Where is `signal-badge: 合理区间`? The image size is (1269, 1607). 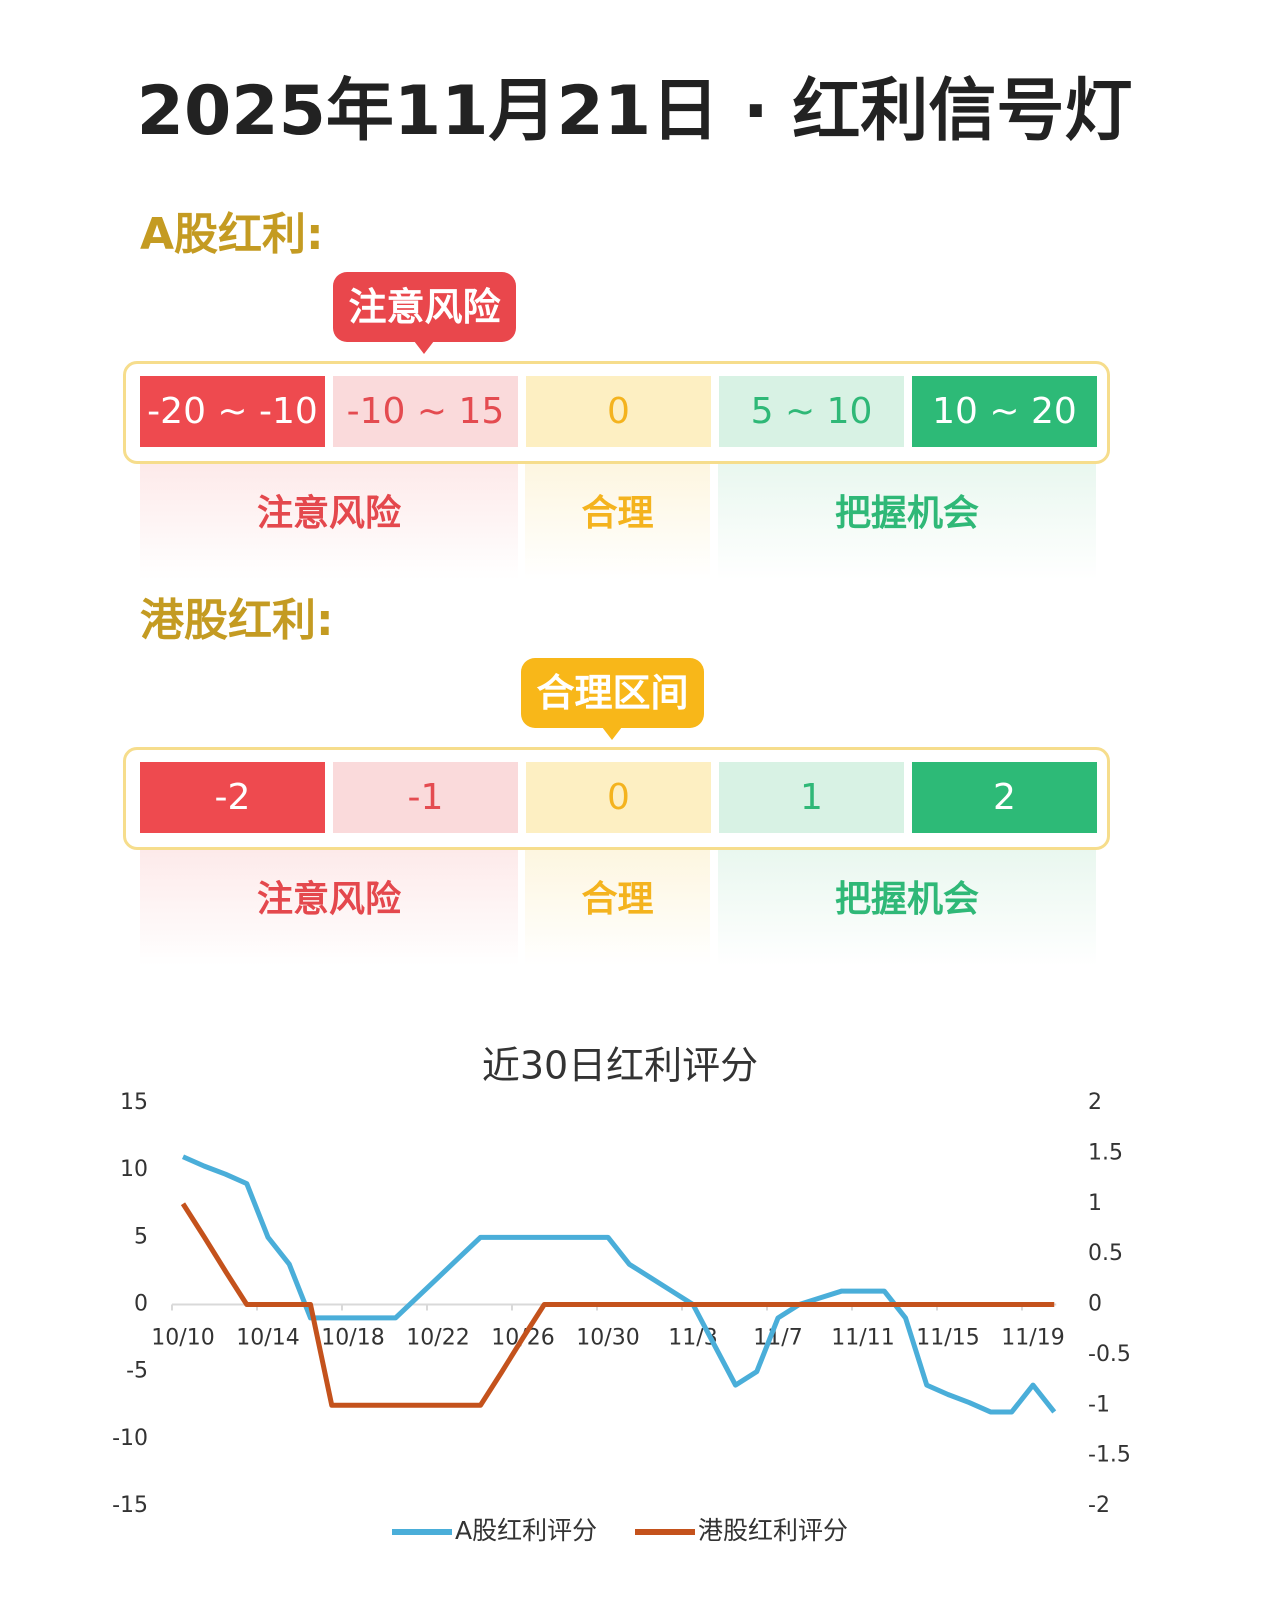
signal-badge: 合理区间 is located at coordinates (612, 699).